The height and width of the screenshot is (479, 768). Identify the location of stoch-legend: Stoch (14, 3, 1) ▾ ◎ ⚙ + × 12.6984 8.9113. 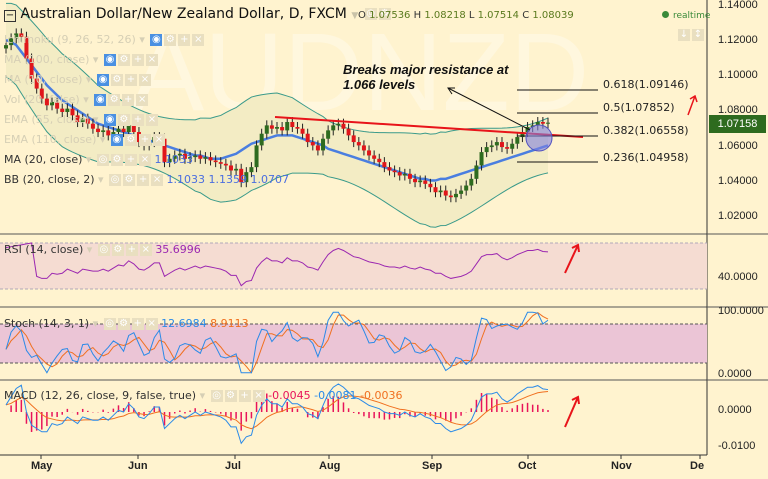
(126, 323).